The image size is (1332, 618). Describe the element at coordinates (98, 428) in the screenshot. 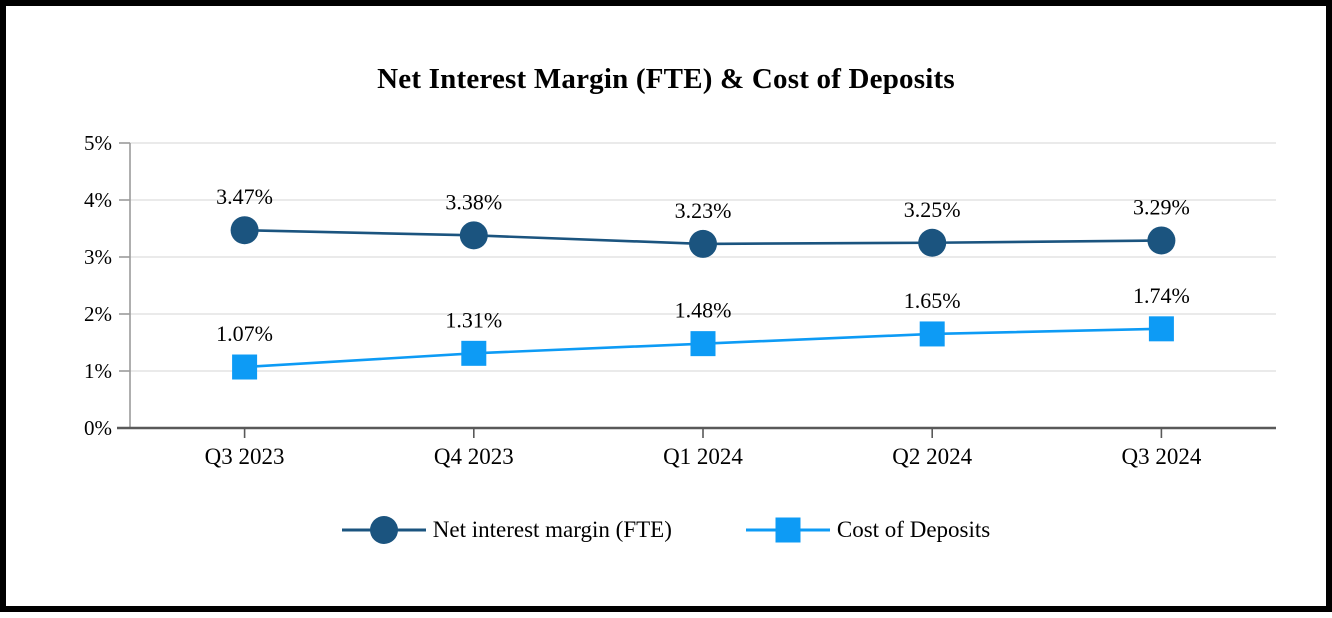

I see `y-axis-tick-label: 0%` at that location.